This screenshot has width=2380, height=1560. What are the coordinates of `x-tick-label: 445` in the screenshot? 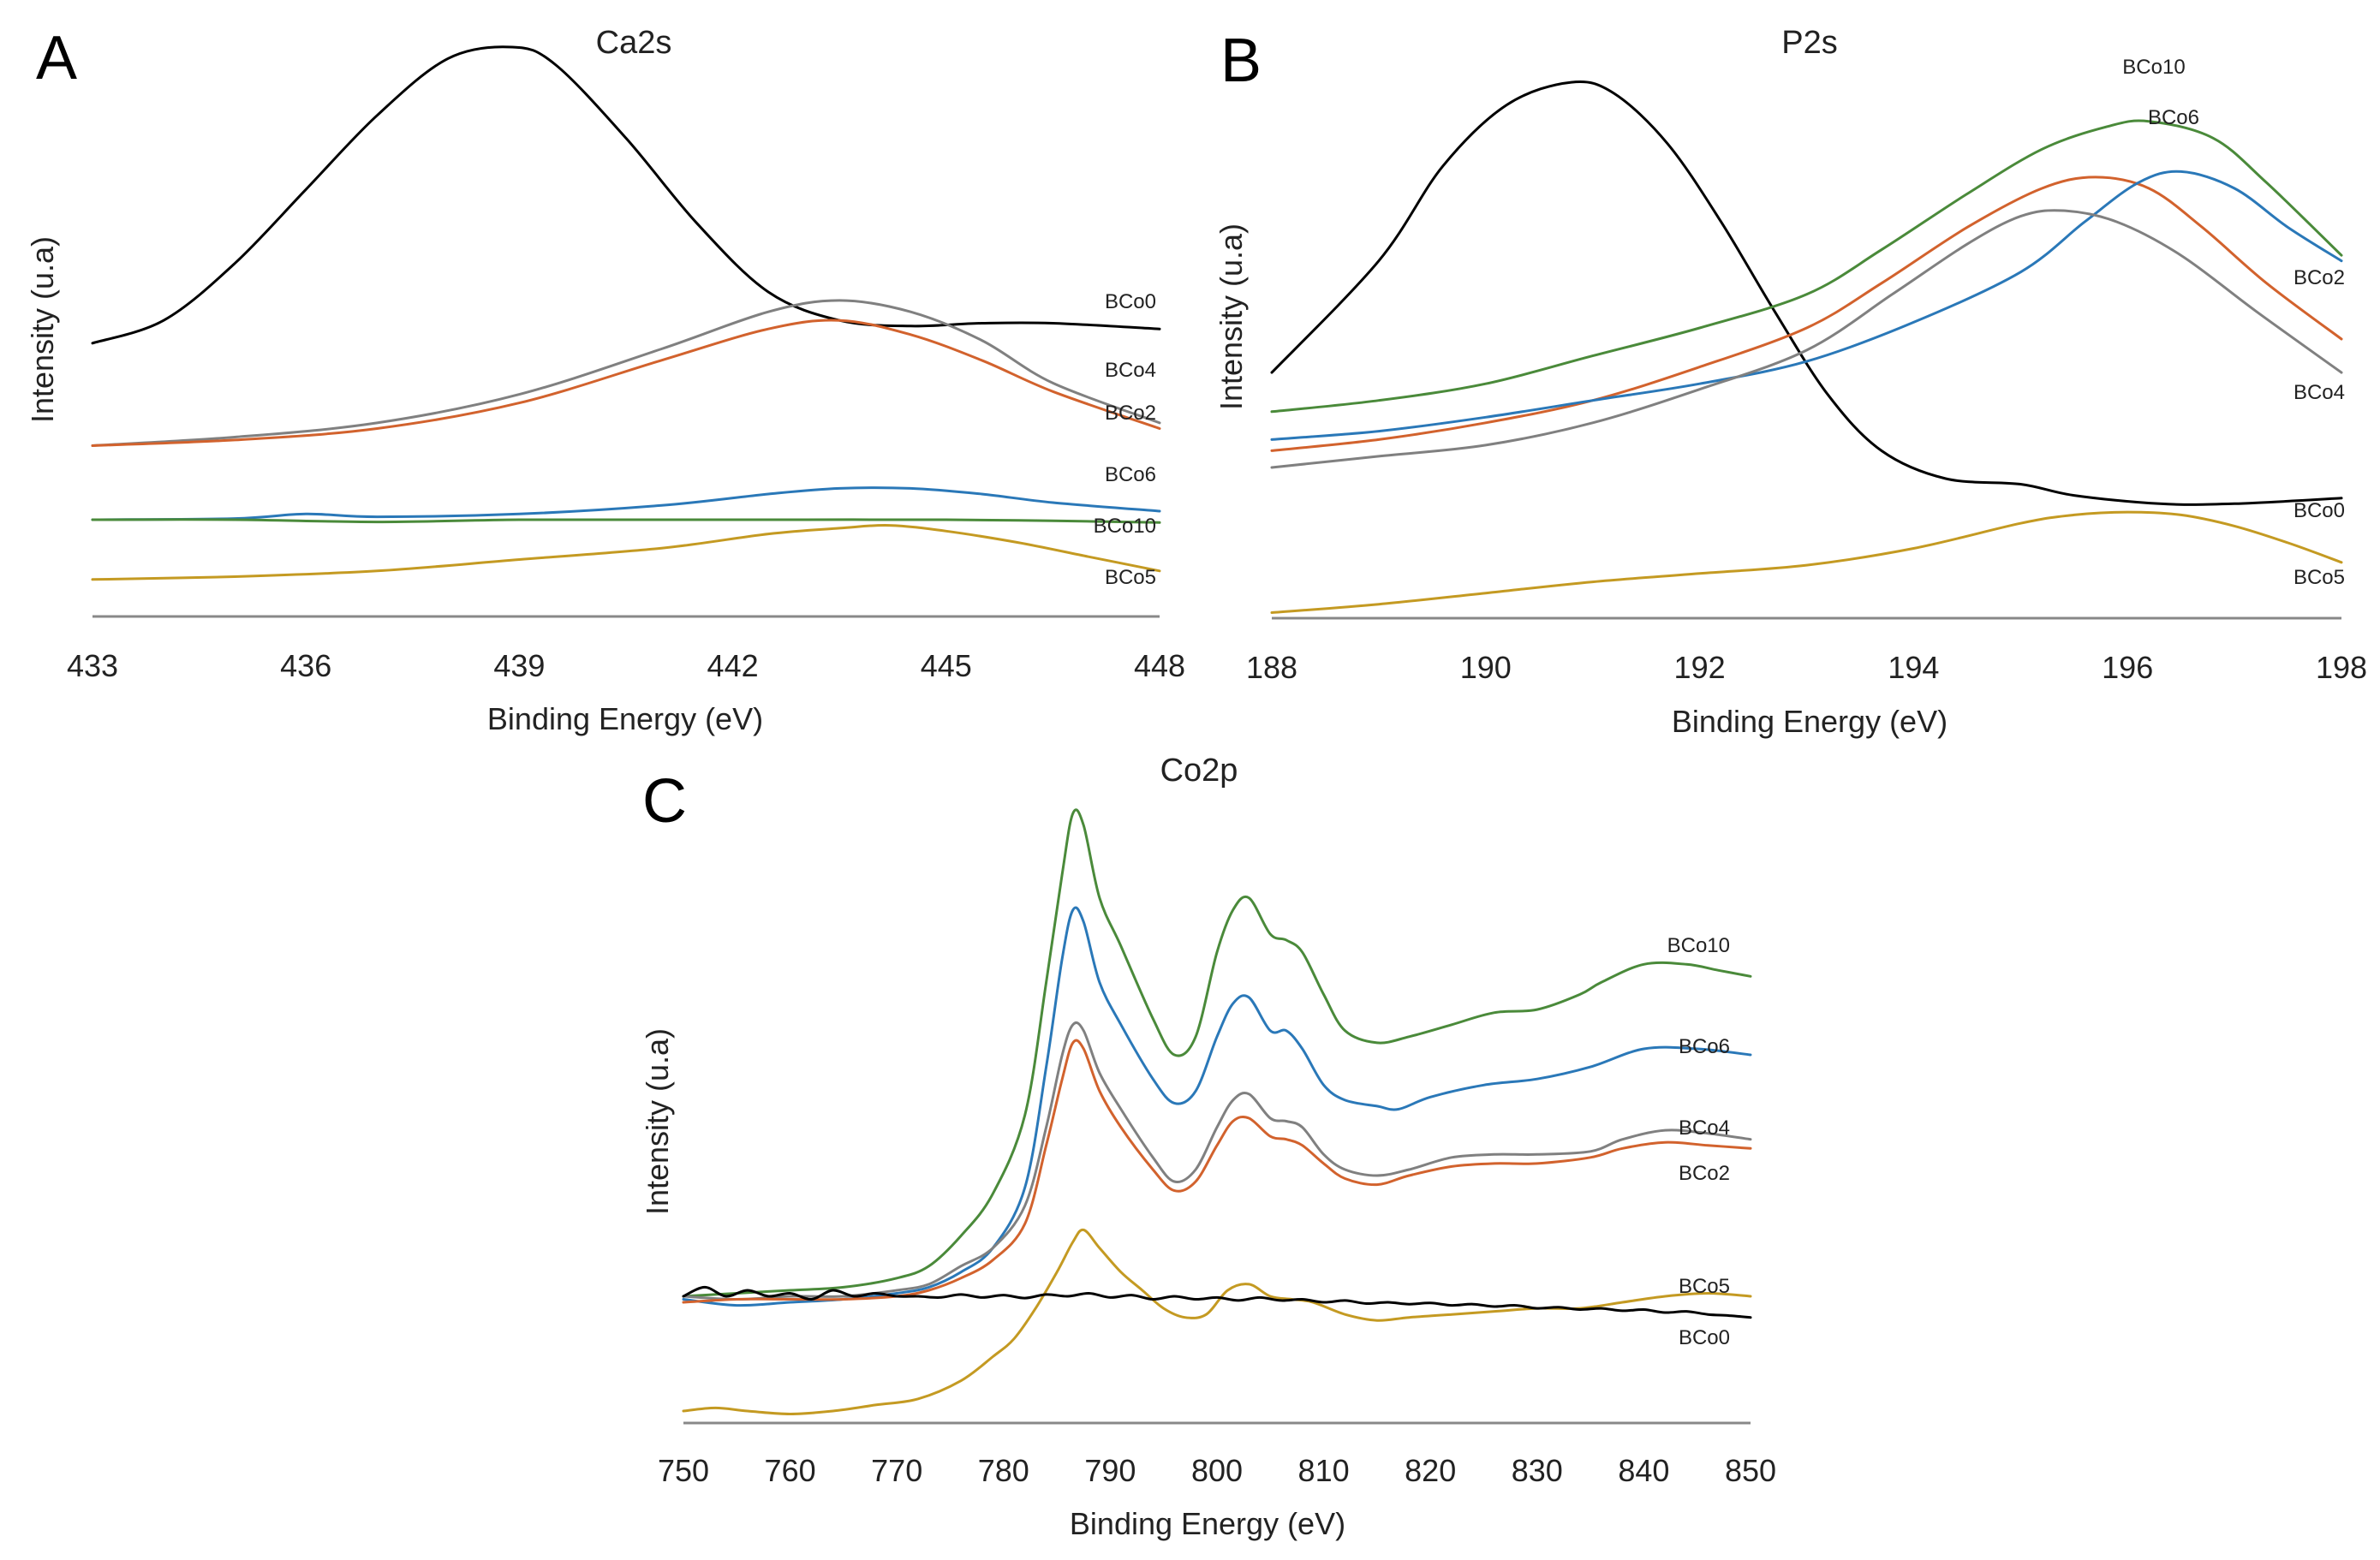 It's located at (947, 665).